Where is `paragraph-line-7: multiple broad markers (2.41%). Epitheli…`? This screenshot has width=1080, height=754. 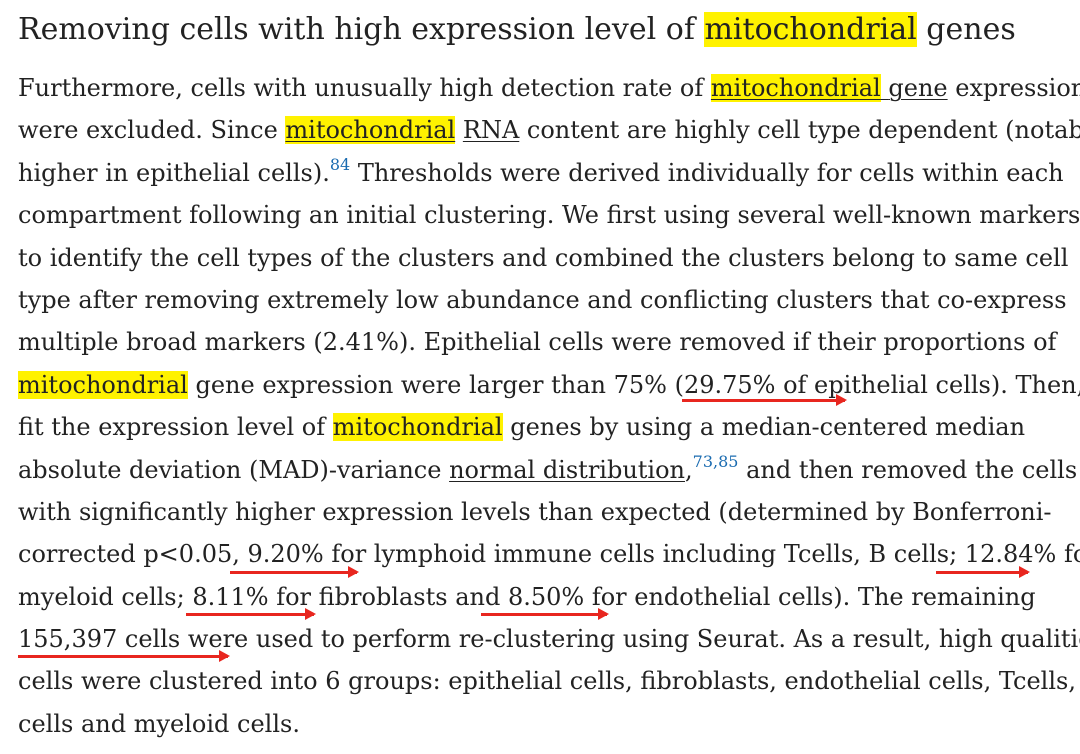
paragraph-line-7: multiple broad markers (2.41%). Epitheli… is located at coordinates (537, 342).